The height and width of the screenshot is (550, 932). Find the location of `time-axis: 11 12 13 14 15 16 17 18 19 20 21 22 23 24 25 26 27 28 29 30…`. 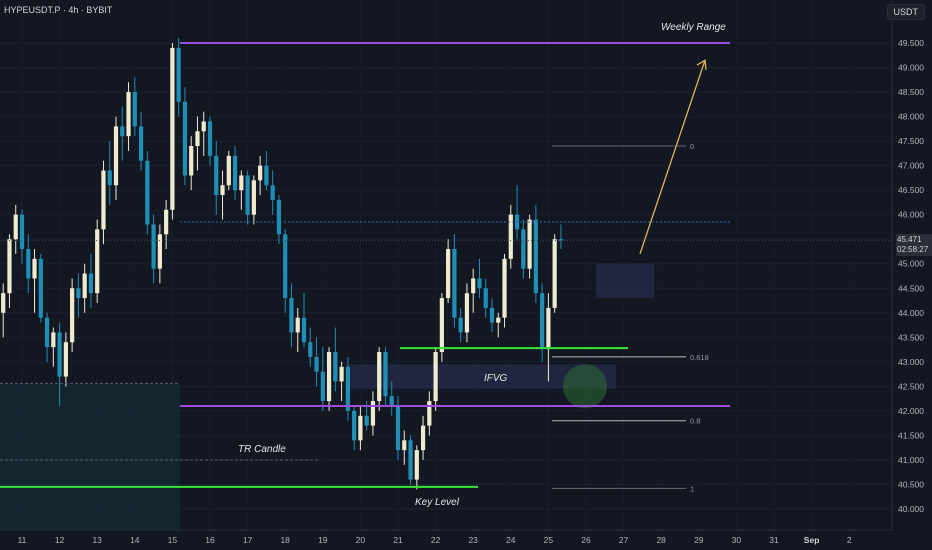

time-axis: 11 12 13 14 15 16 17 18 19 20 21 22 23 24 25 26 27 28 29 30… is located at coordinates (435, 540).